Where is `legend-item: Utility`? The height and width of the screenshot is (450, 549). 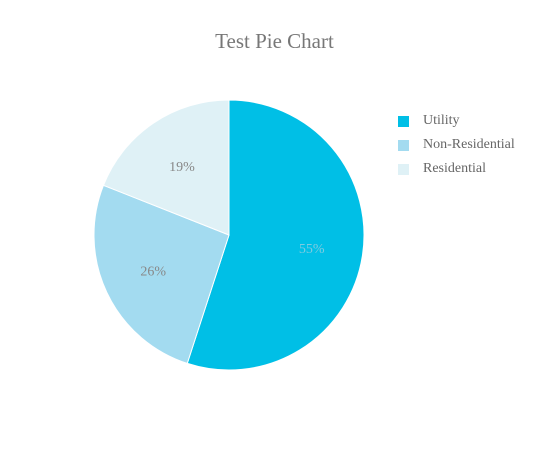 legend-item: Utility is located at coordinates (456, 121).